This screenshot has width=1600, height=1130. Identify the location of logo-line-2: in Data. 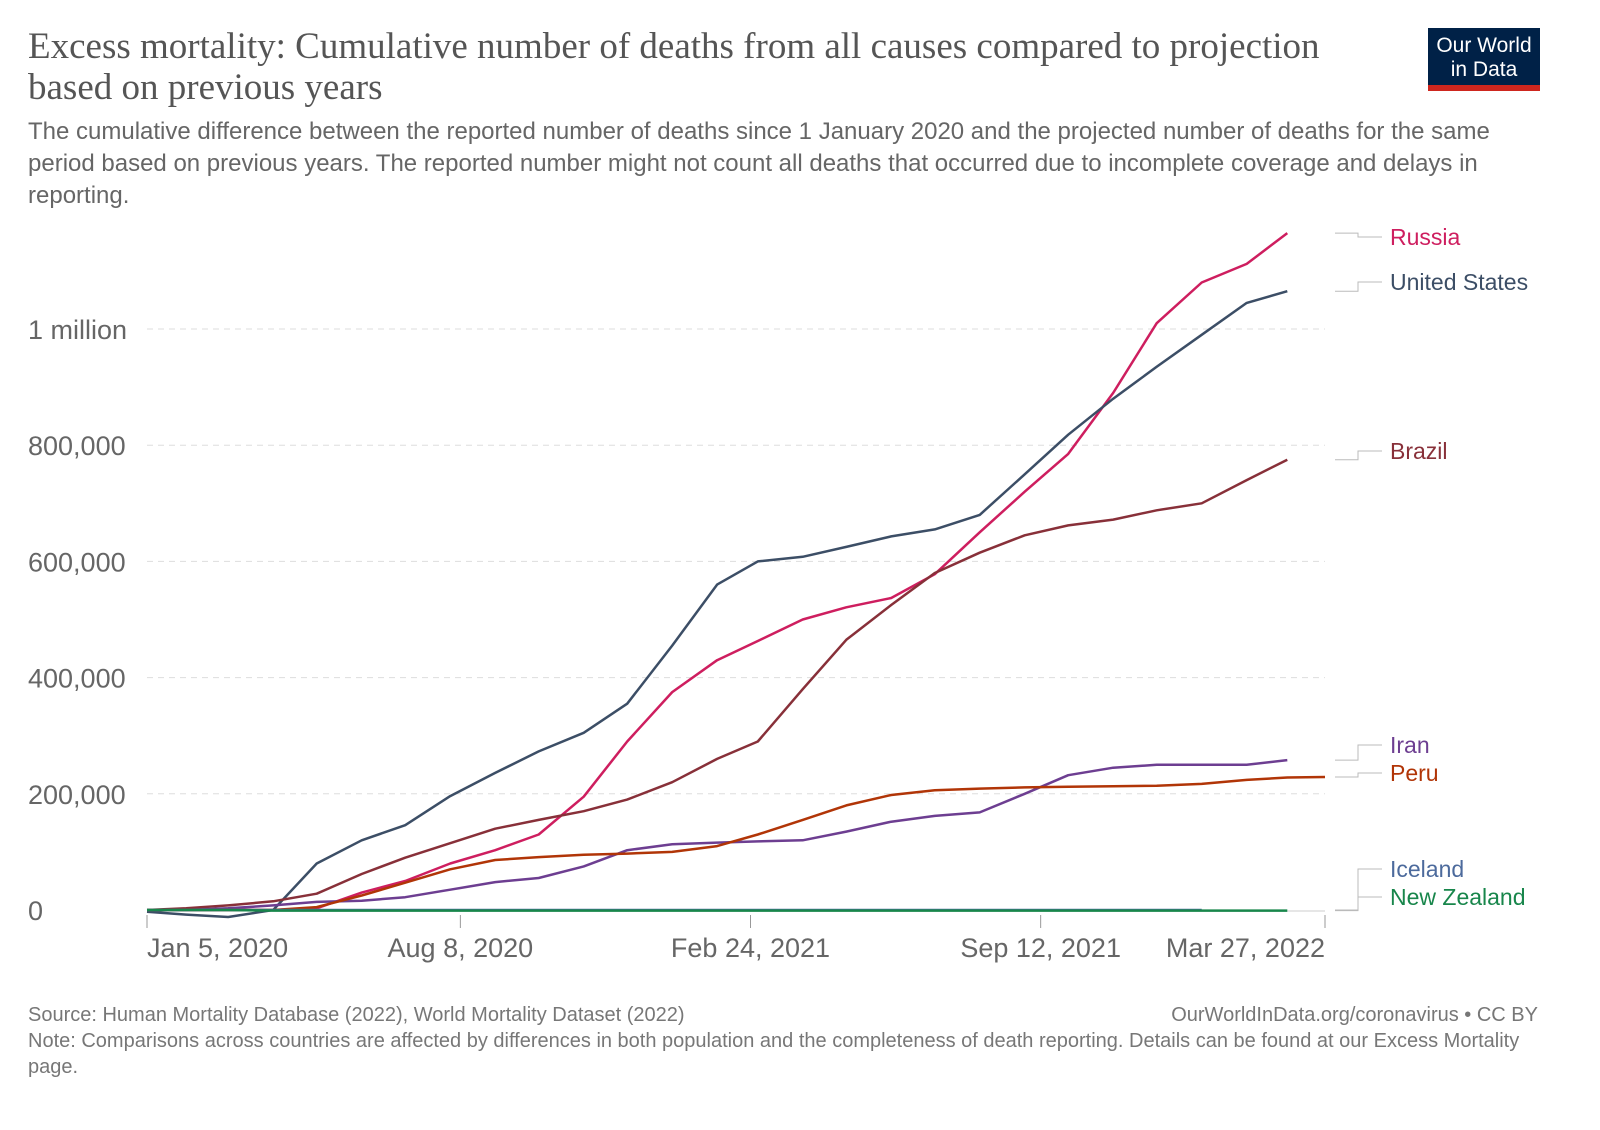
(1484, 69).